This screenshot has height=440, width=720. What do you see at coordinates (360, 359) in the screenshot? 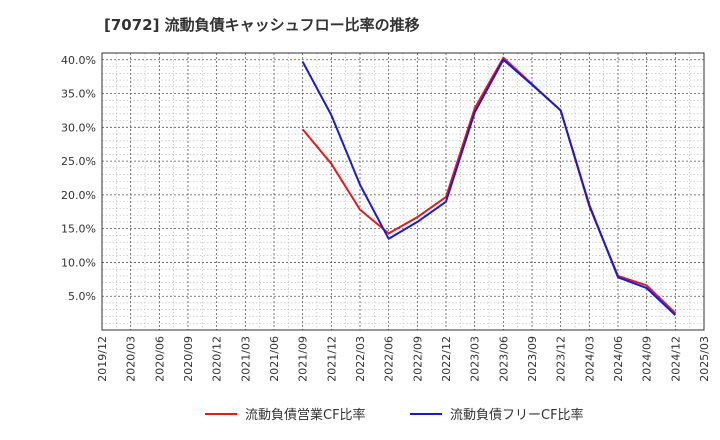
I see `x-tick-label: 2022/03` at bounding box center [360, 359].